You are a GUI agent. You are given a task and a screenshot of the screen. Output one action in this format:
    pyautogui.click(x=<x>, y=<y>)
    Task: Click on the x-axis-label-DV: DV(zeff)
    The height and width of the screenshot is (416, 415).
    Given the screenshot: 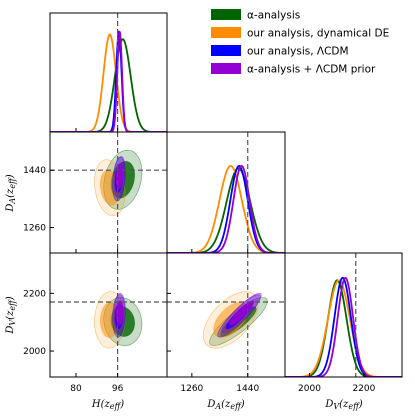 What is the action you would take?
    pyautogui.click(x=343, y=405)
    